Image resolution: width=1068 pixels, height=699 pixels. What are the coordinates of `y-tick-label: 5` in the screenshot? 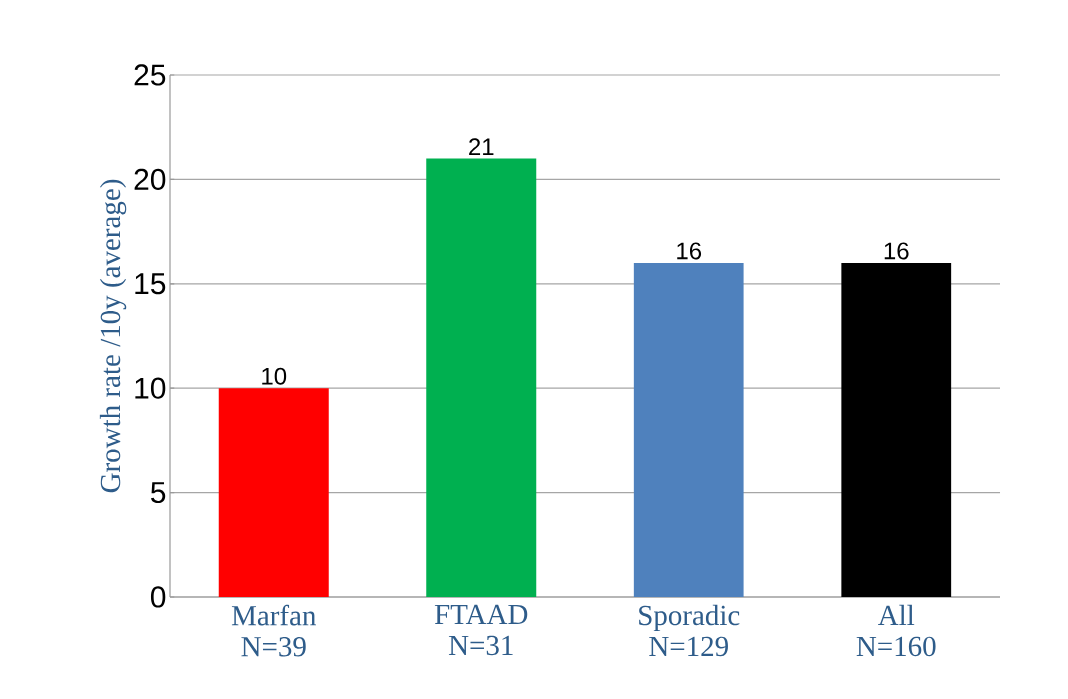 It's located at (158, 493).